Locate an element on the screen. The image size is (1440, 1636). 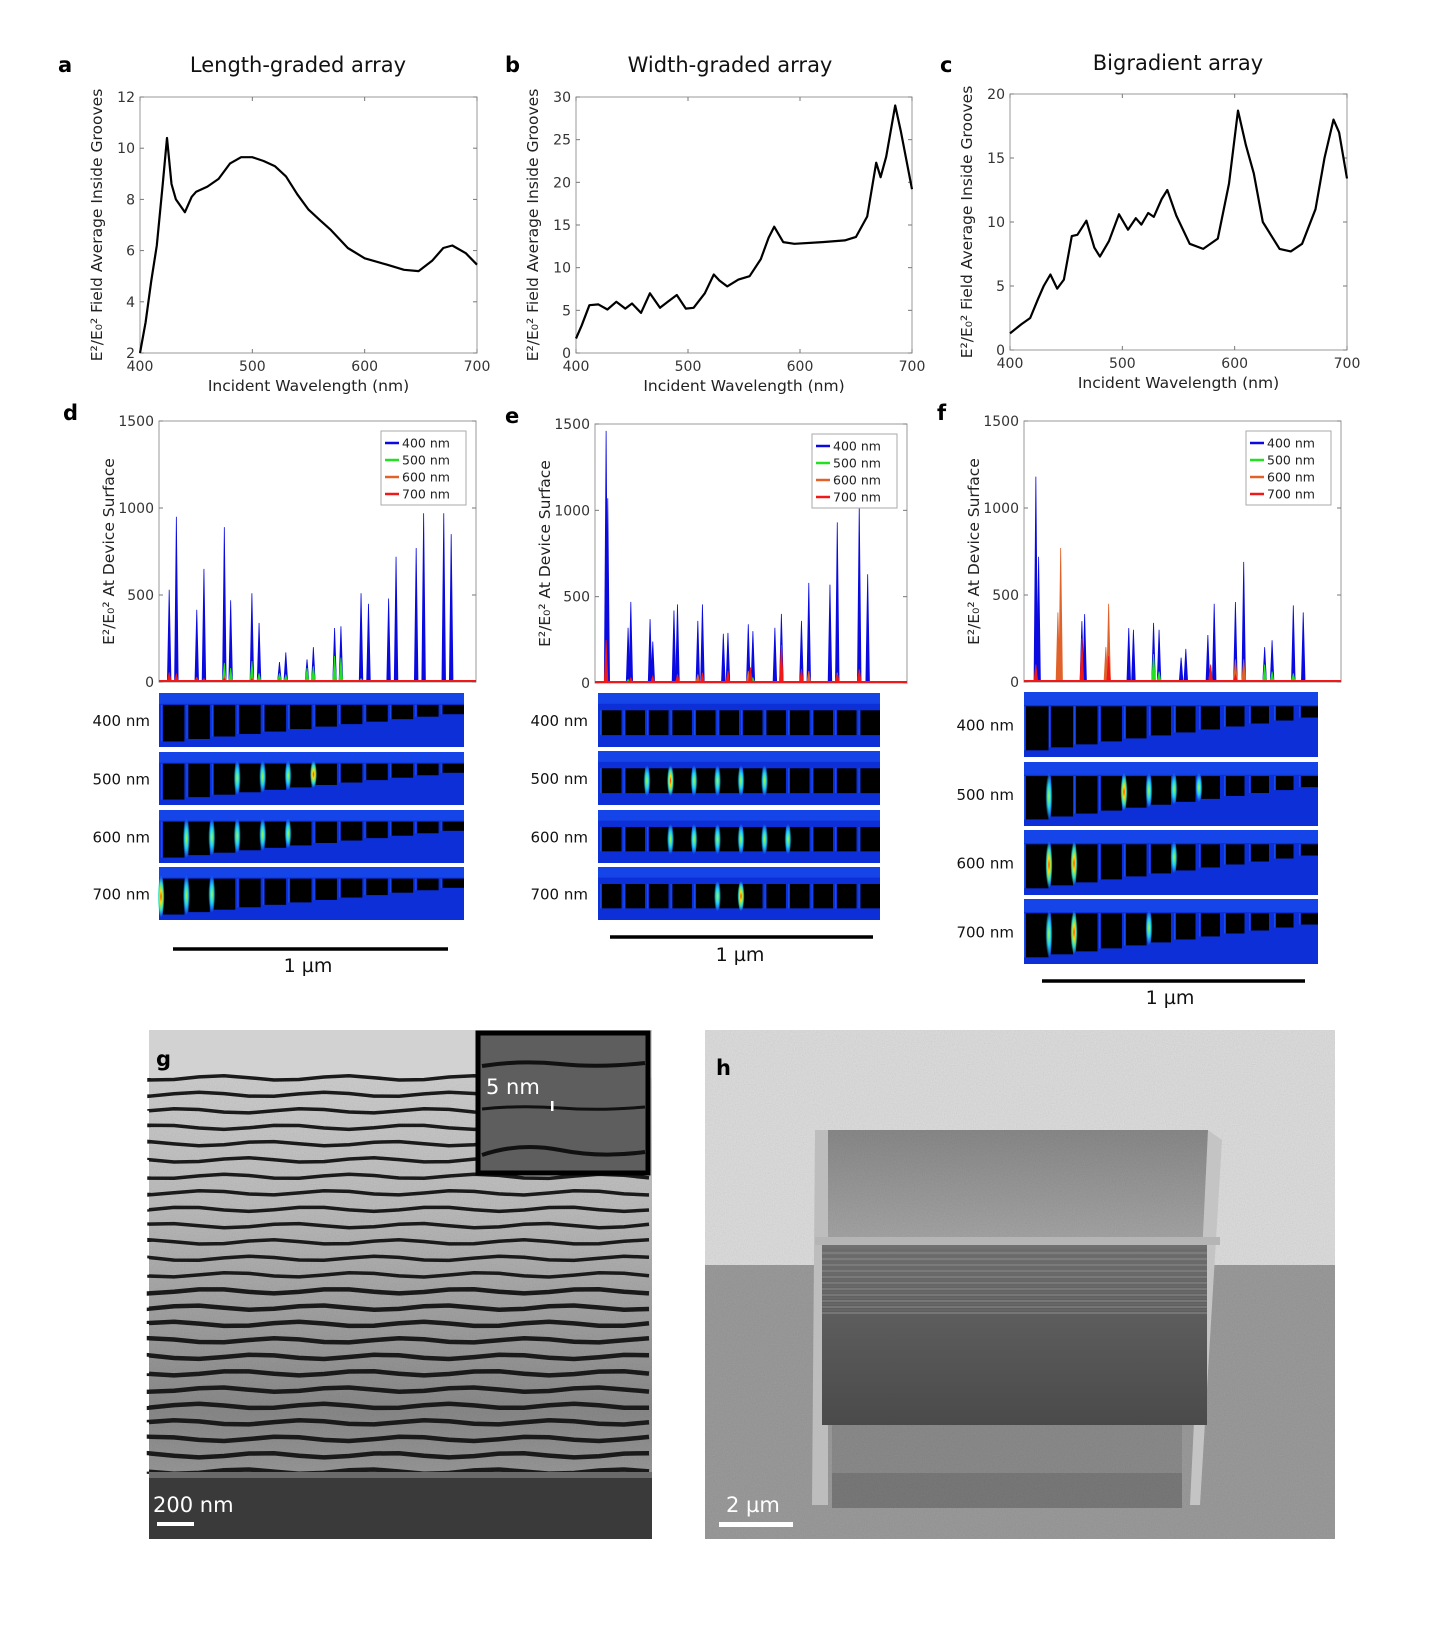
series-400-nm is located at coordinates (310, 597).